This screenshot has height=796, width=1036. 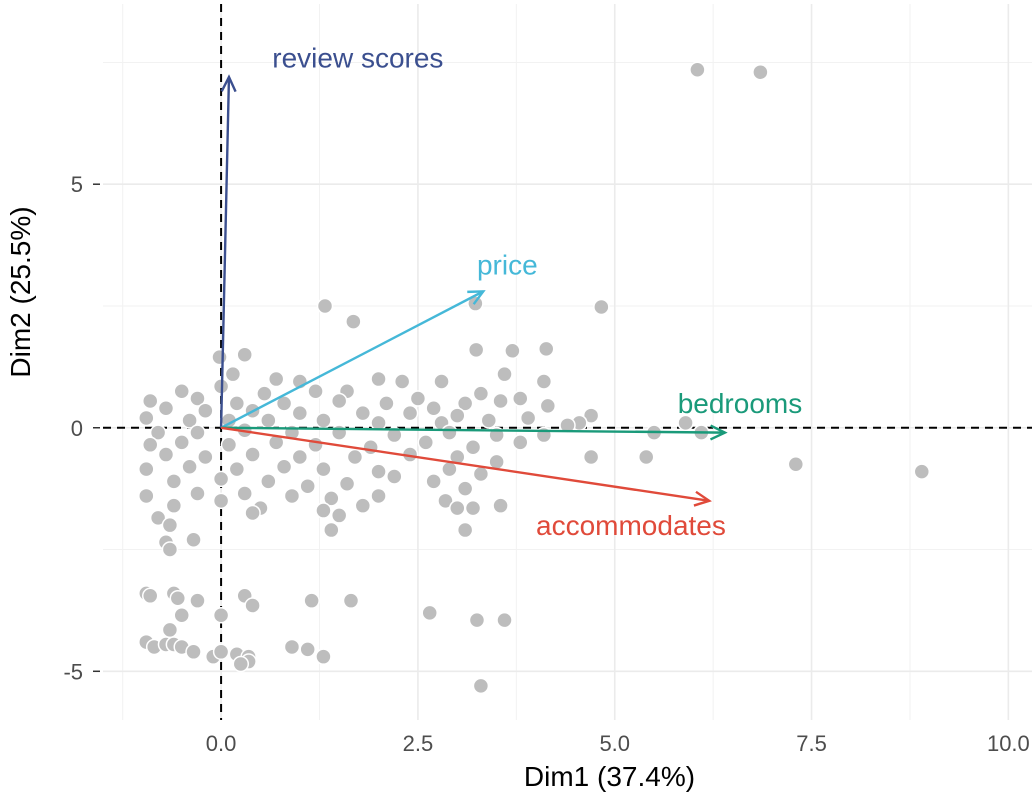 What do you see at coordinates (73, 671) in the screenshot?
I see `y-tick-label: -5` at bounding box center [73, 671].